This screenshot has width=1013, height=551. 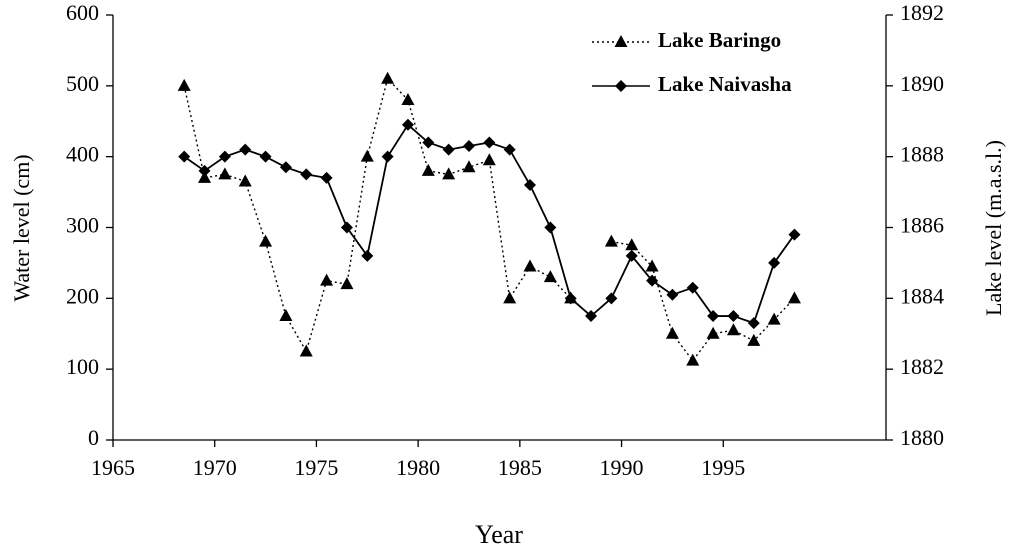 What do you see at coordinates (922, 437) in the screenshot?
I see `y2-tick-label: 1880` at bounding box center [922, 437].